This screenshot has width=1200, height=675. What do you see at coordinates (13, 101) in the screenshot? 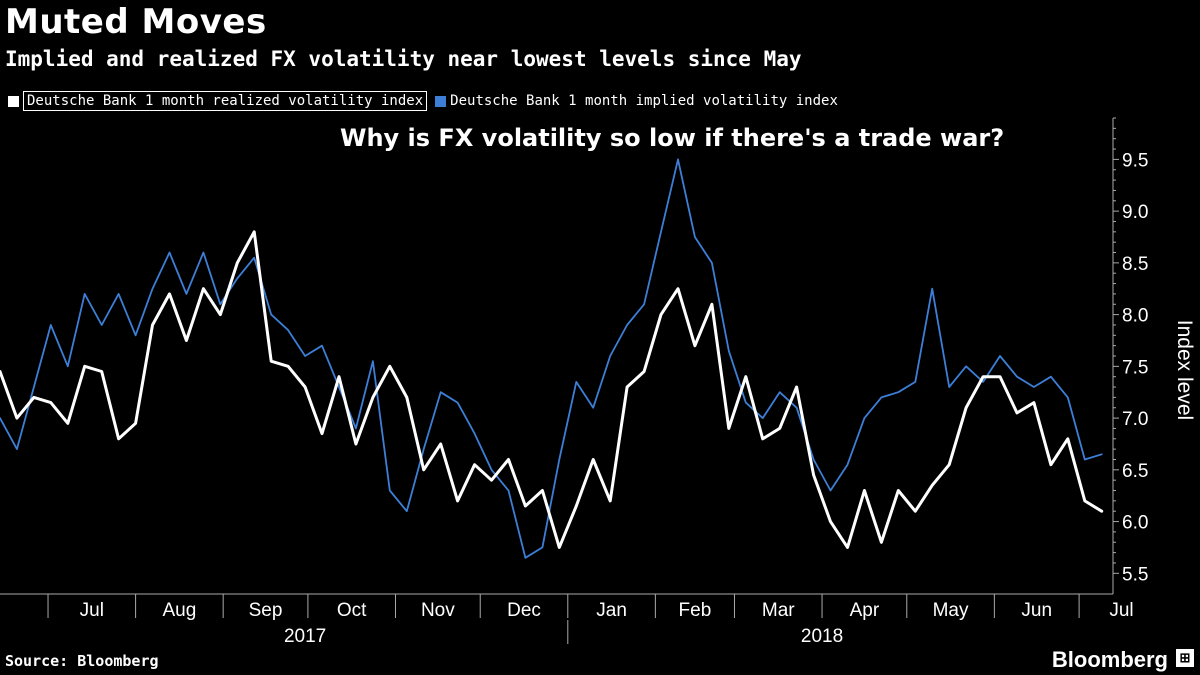
I see `legend-swatch-realized` at bounding box center [13, 101].